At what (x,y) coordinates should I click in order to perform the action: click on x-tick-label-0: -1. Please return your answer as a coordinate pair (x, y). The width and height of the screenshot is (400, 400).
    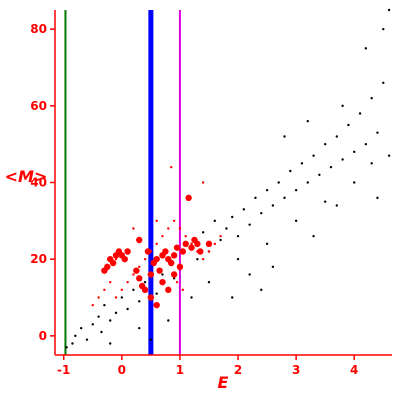
    Looking at the image, I should click on (63, 370).